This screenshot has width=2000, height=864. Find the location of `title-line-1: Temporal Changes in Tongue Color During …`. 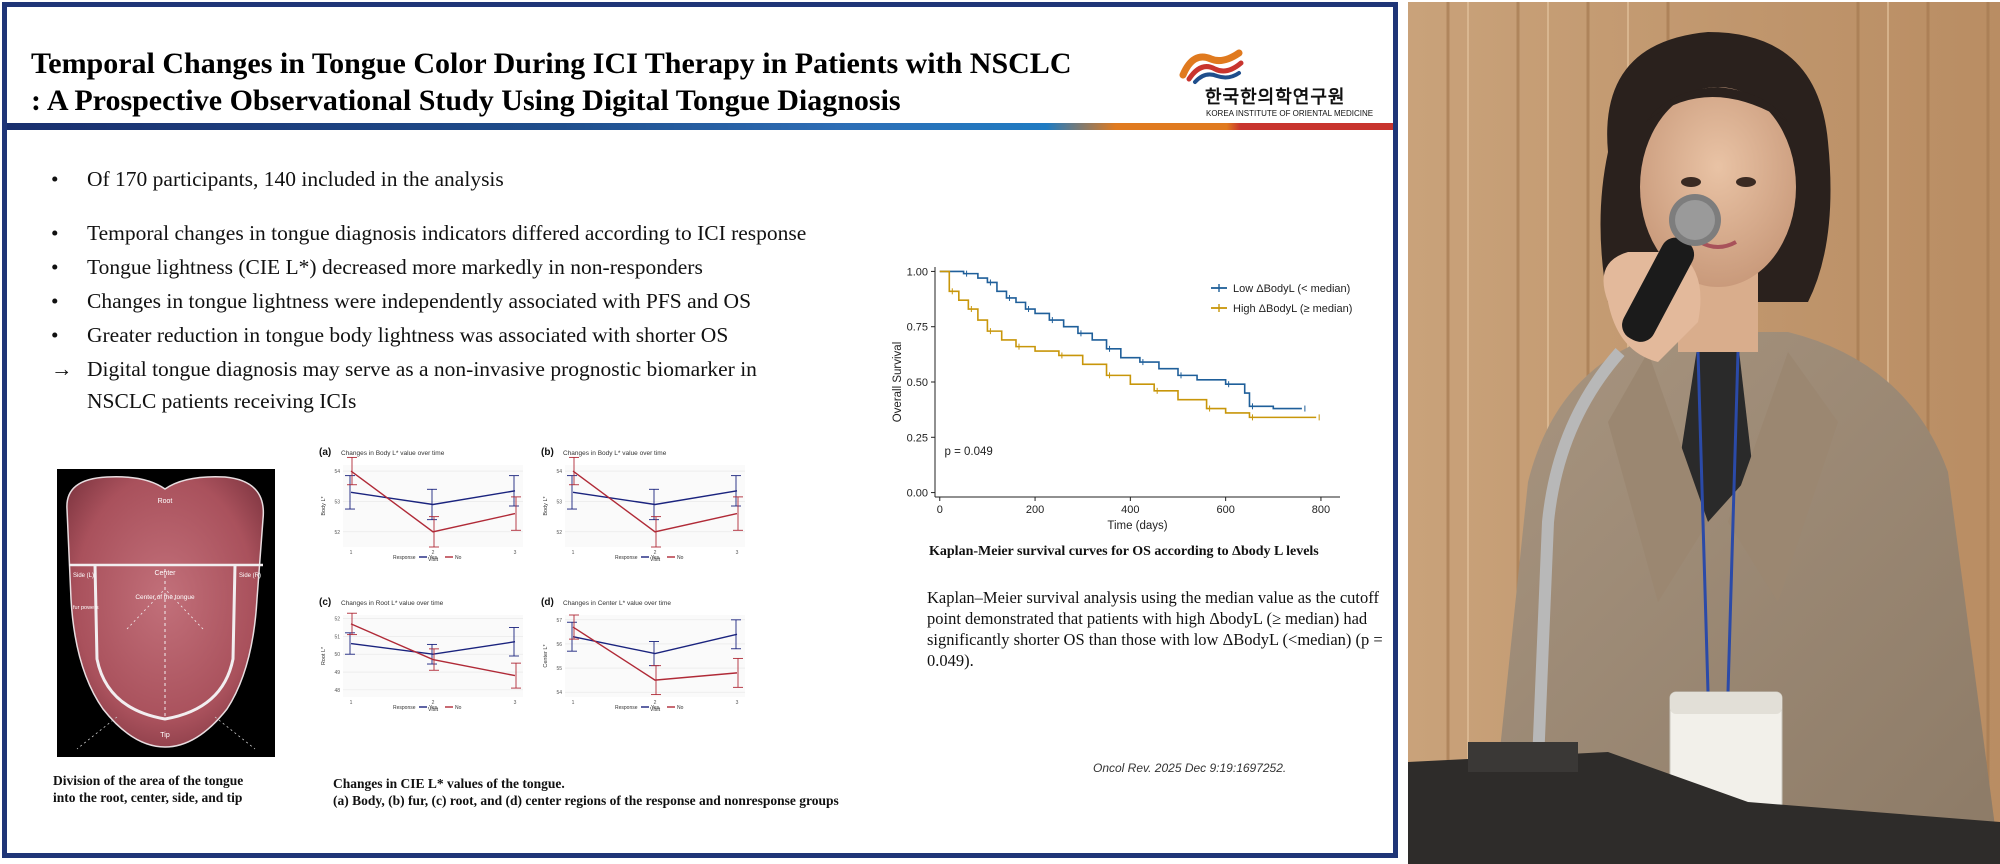

title-line-1: Temporal Changes in Tongue Color During … is located at coordinates (551, 63).